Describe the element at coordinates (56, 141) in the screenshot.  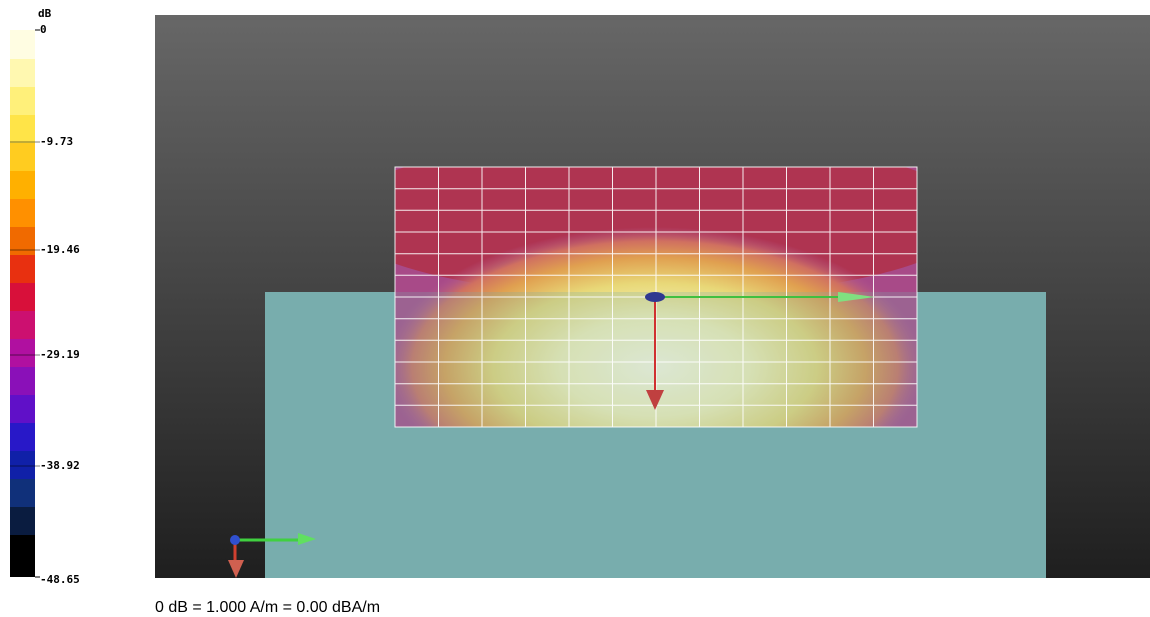
I see `colorbar-label: -9.73` at that location.